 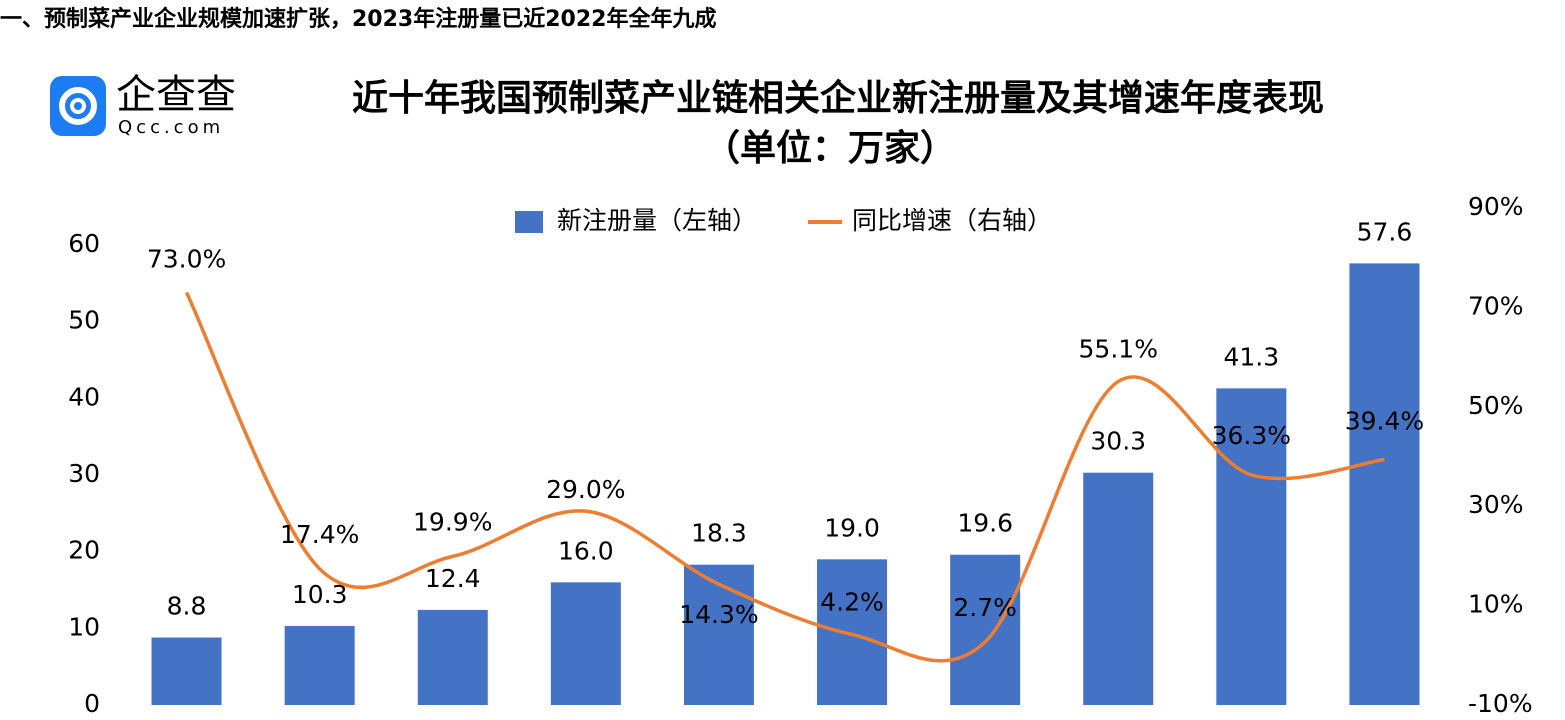 What do you see at coordinates (320, 594) in the screenshot?
I see `bar-value-label: 10.3` at bounding box center [320, 594].